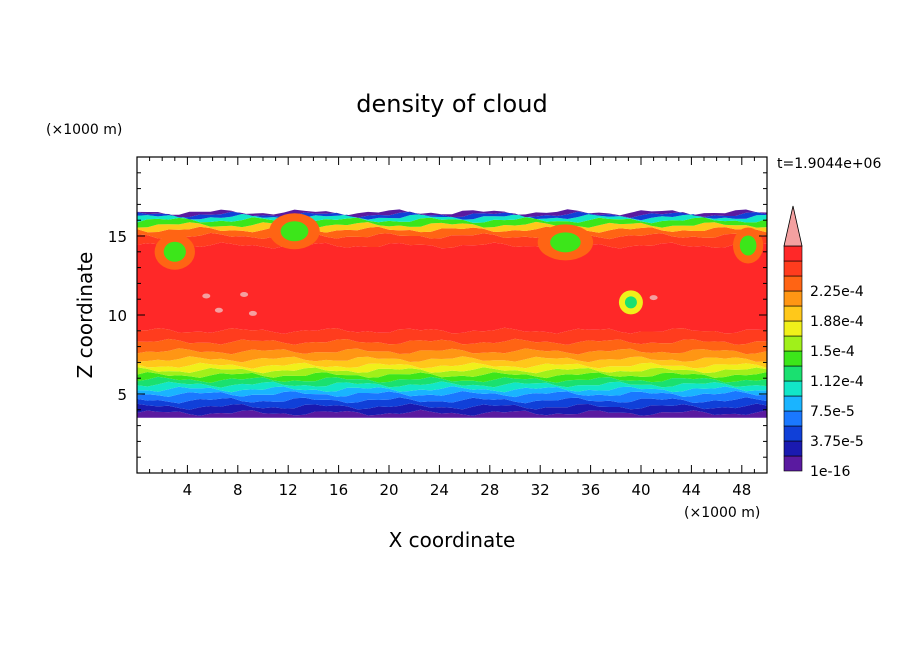  I want to click on chart-title: density of cloud, so click(451, 104).